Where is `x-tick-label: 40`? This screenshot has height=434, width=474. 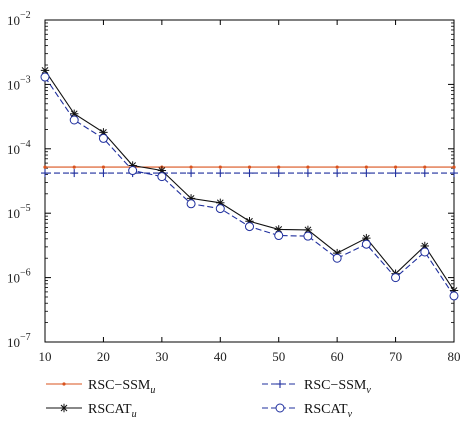 x-tick-label: 40 is located at coordinates (220, 356).